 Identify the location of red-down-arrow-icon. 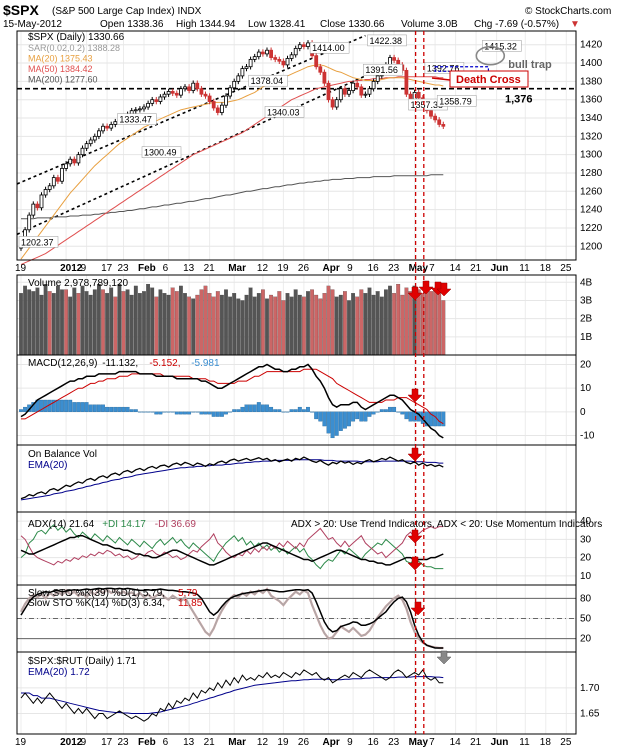
(415, 563).